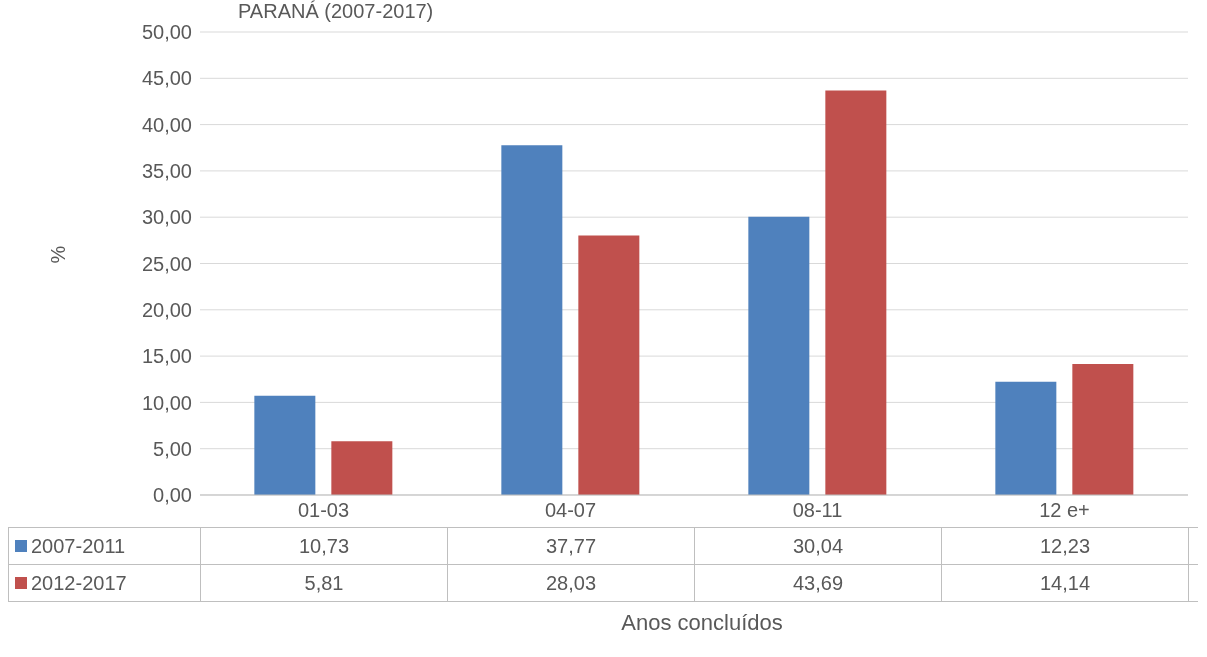 The image size is (1207, 657). What do you see at coordinates (166, 32) in the screenshot?
I see `y-tick-label: 50,00` at bounding box center [166, 32].